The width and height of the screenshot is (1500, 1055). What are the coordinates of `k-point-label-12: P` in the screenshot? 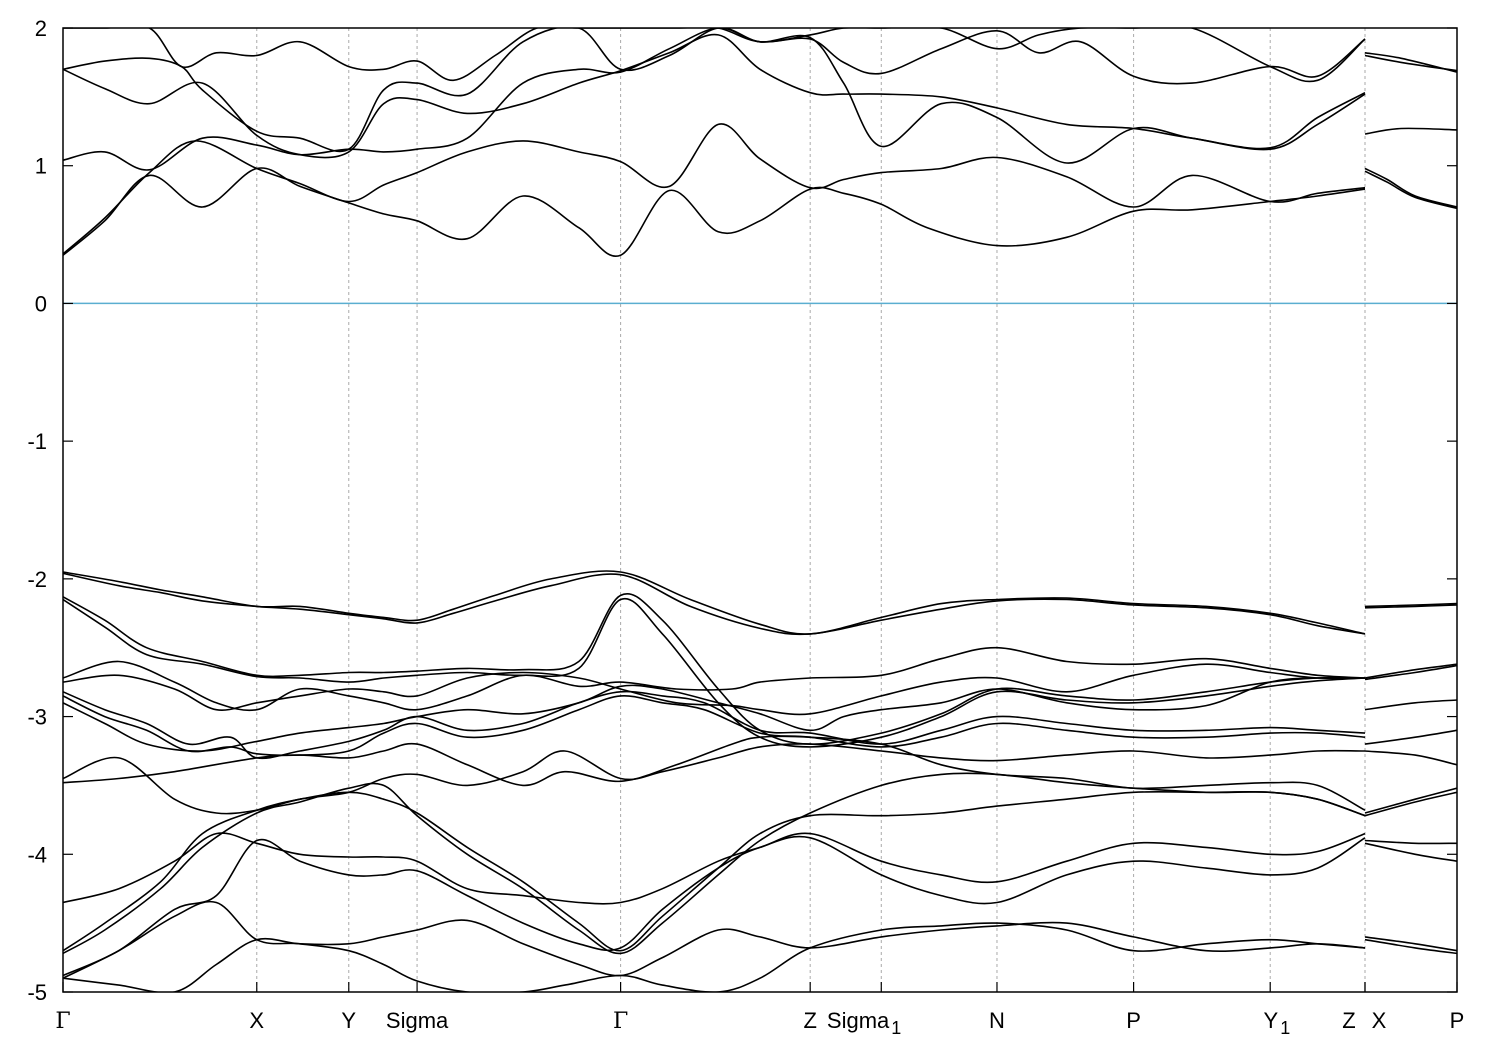 It's located at (1457, 1020).